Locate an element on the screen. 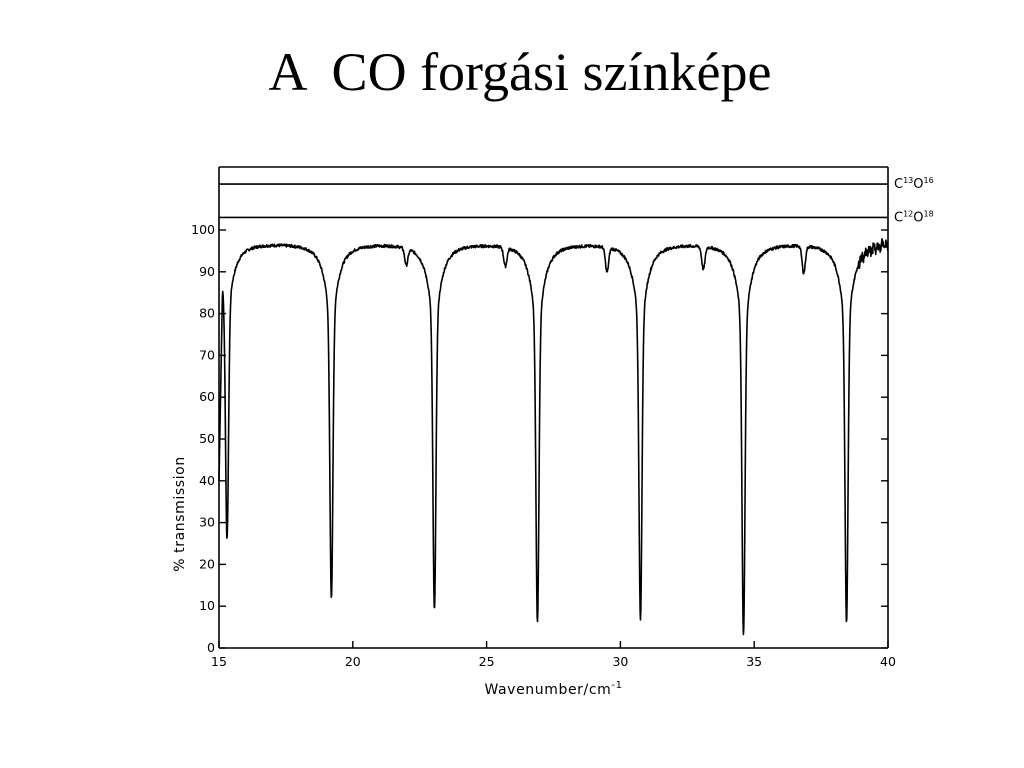 The image size is (1024, 768). y-axis-title: % transmission is located at coordinates (180, 514).